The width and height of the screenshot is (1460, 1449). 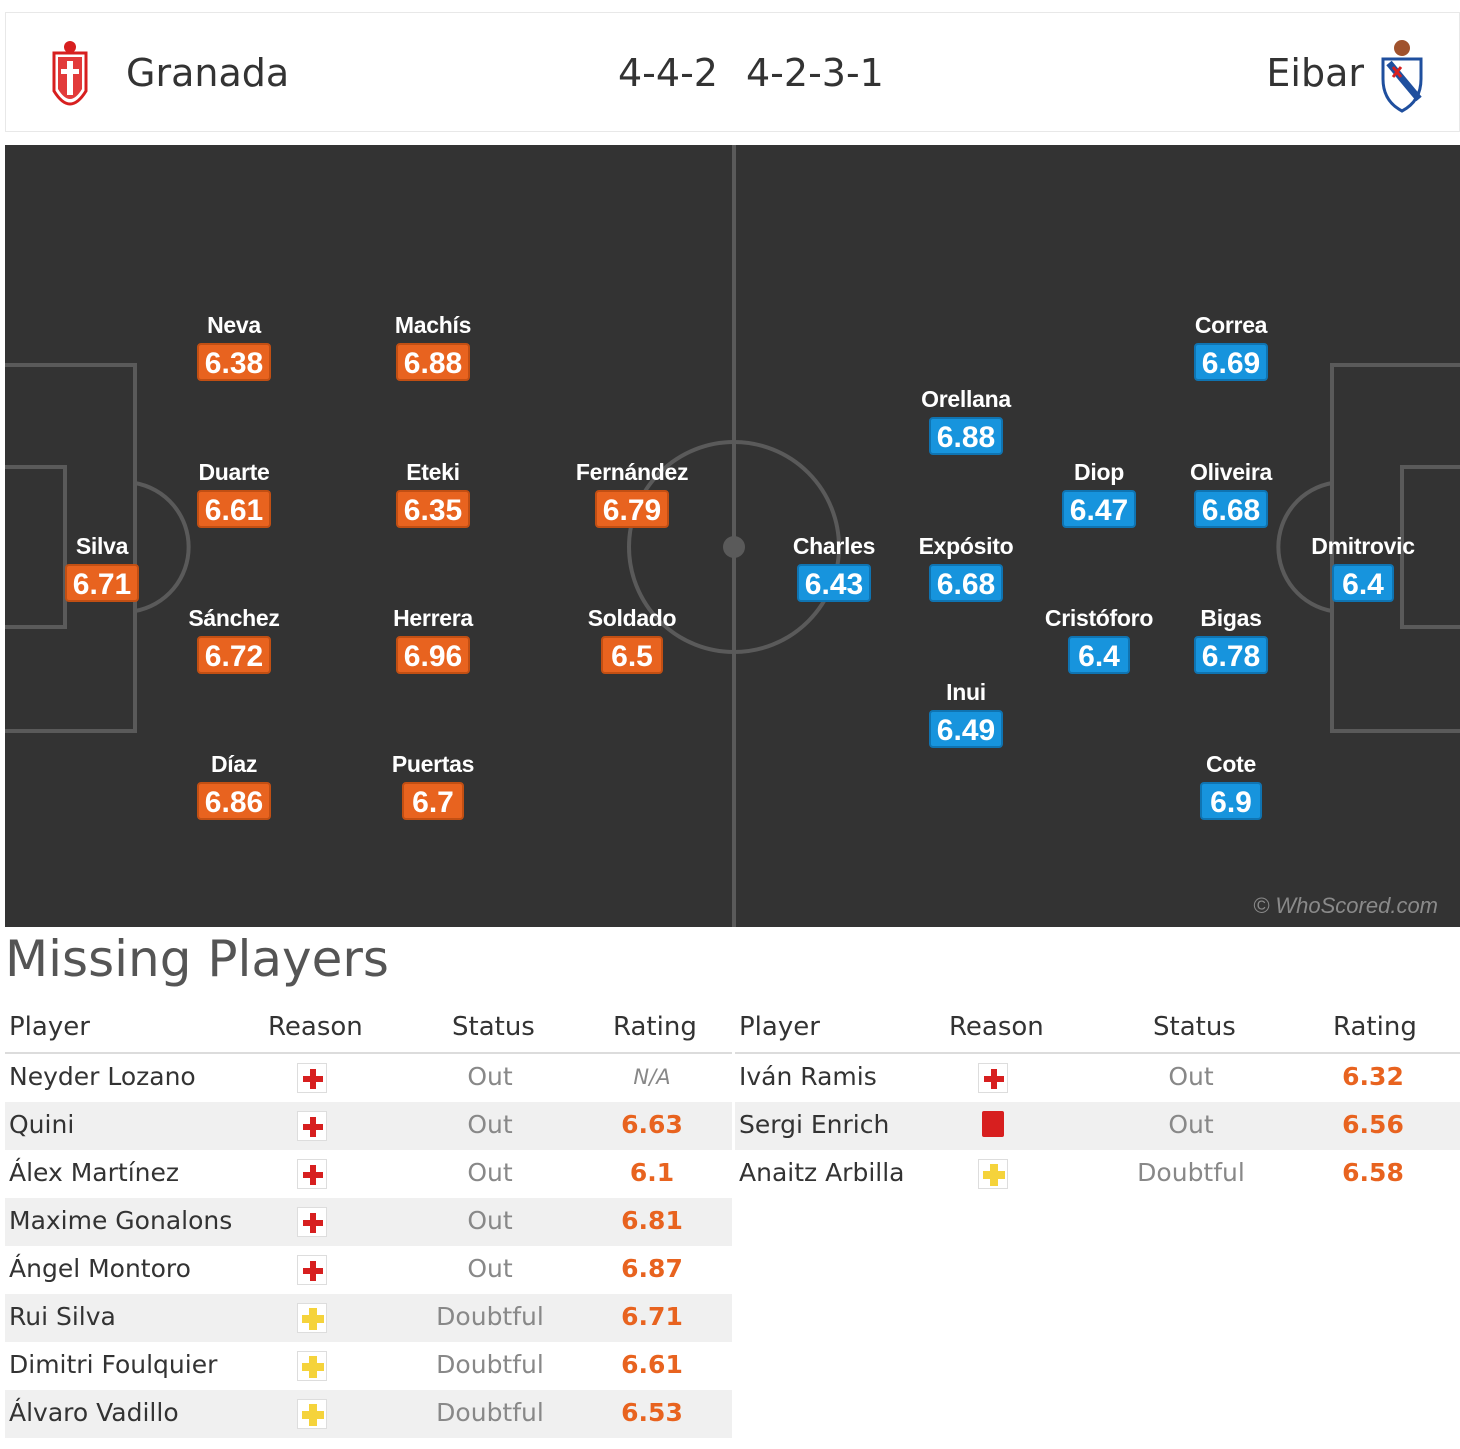 What do you see at coordinates (632, 509) in the screenshot?
I see `player-rating: 6.79` at bounding box center [632, 509].